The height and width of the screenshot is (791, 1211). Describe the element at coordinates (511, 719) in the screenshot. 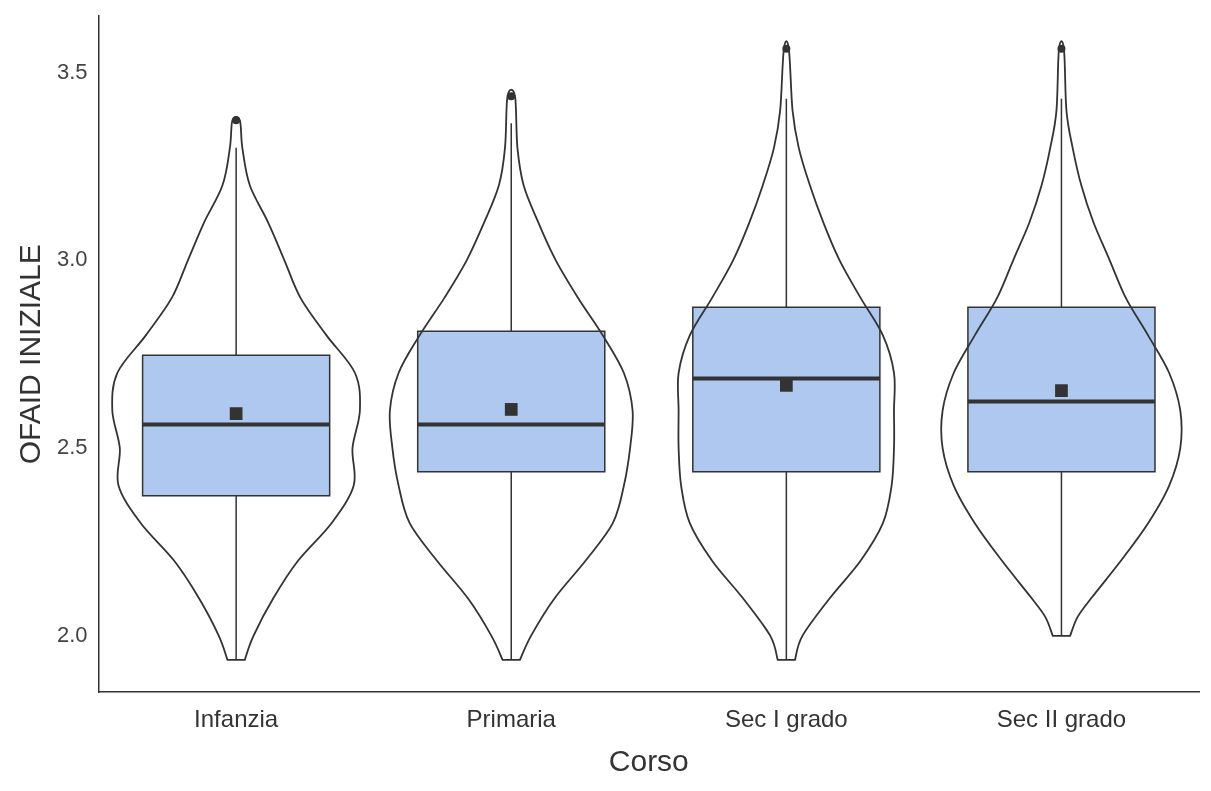

I see `x-tick-label: Primaria` at that location.